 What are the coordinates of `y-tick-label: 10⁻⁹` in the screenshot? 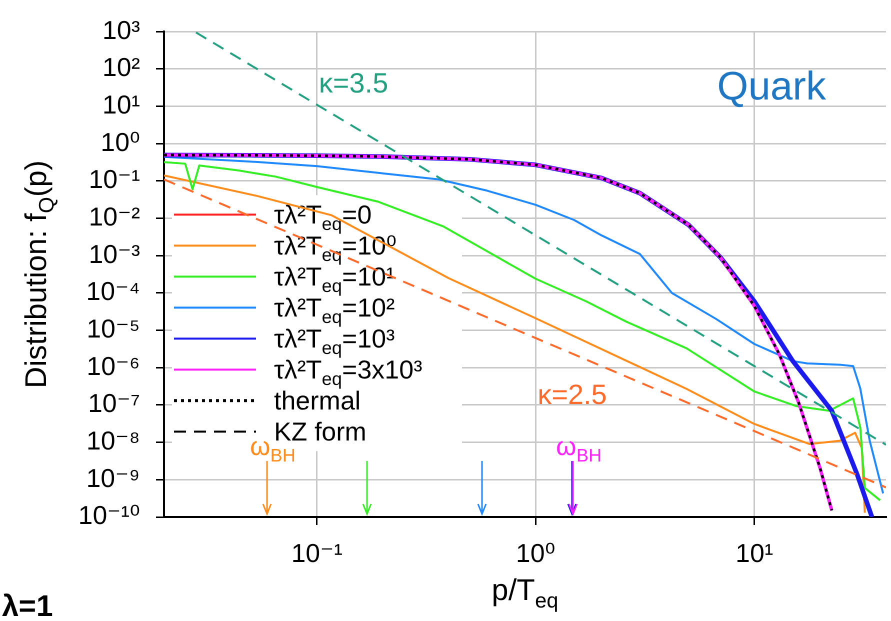 It's located at (113, 477).